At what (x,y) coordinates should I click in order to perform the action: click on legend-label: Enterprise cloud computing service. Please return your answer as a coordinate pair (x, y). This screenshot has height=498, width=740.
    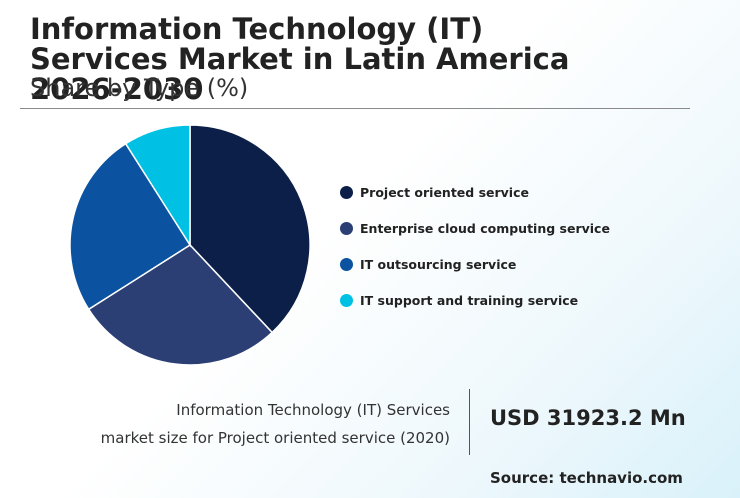
    Looking at the image, I should click on (485, 228).